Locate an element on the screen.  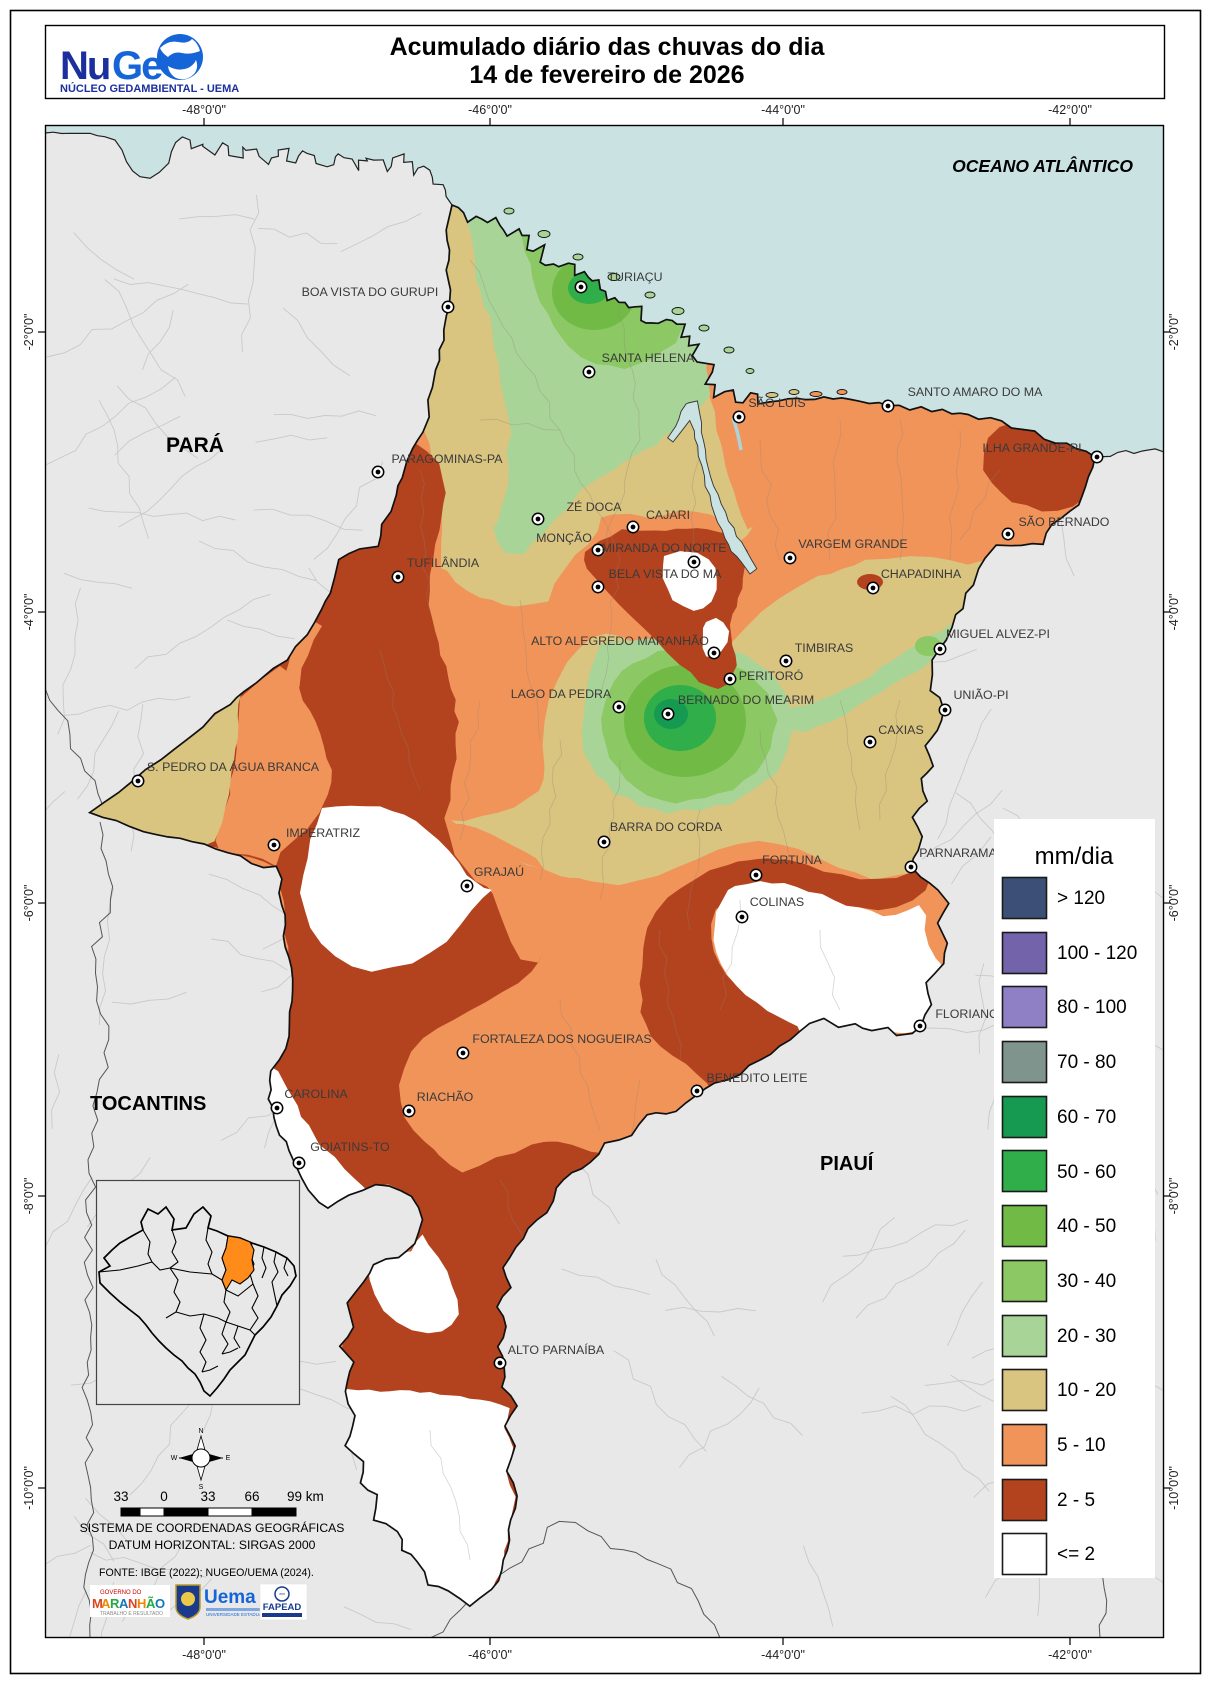
svg-text: CHAPADINHA is located at coordinates (921, 574).